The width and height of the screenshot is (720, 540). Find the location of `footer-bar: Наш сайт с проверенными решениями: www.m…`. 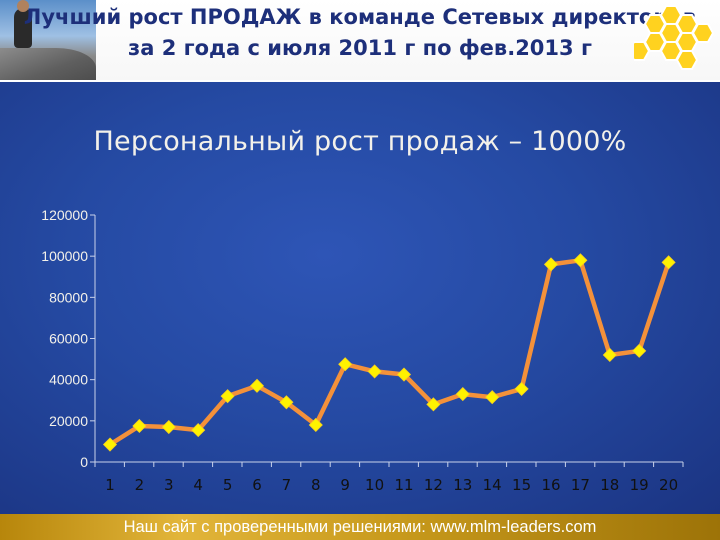

footer-bar: Наш сайт с проверенными решениями: www.m… is located at coordinates (360, 527).